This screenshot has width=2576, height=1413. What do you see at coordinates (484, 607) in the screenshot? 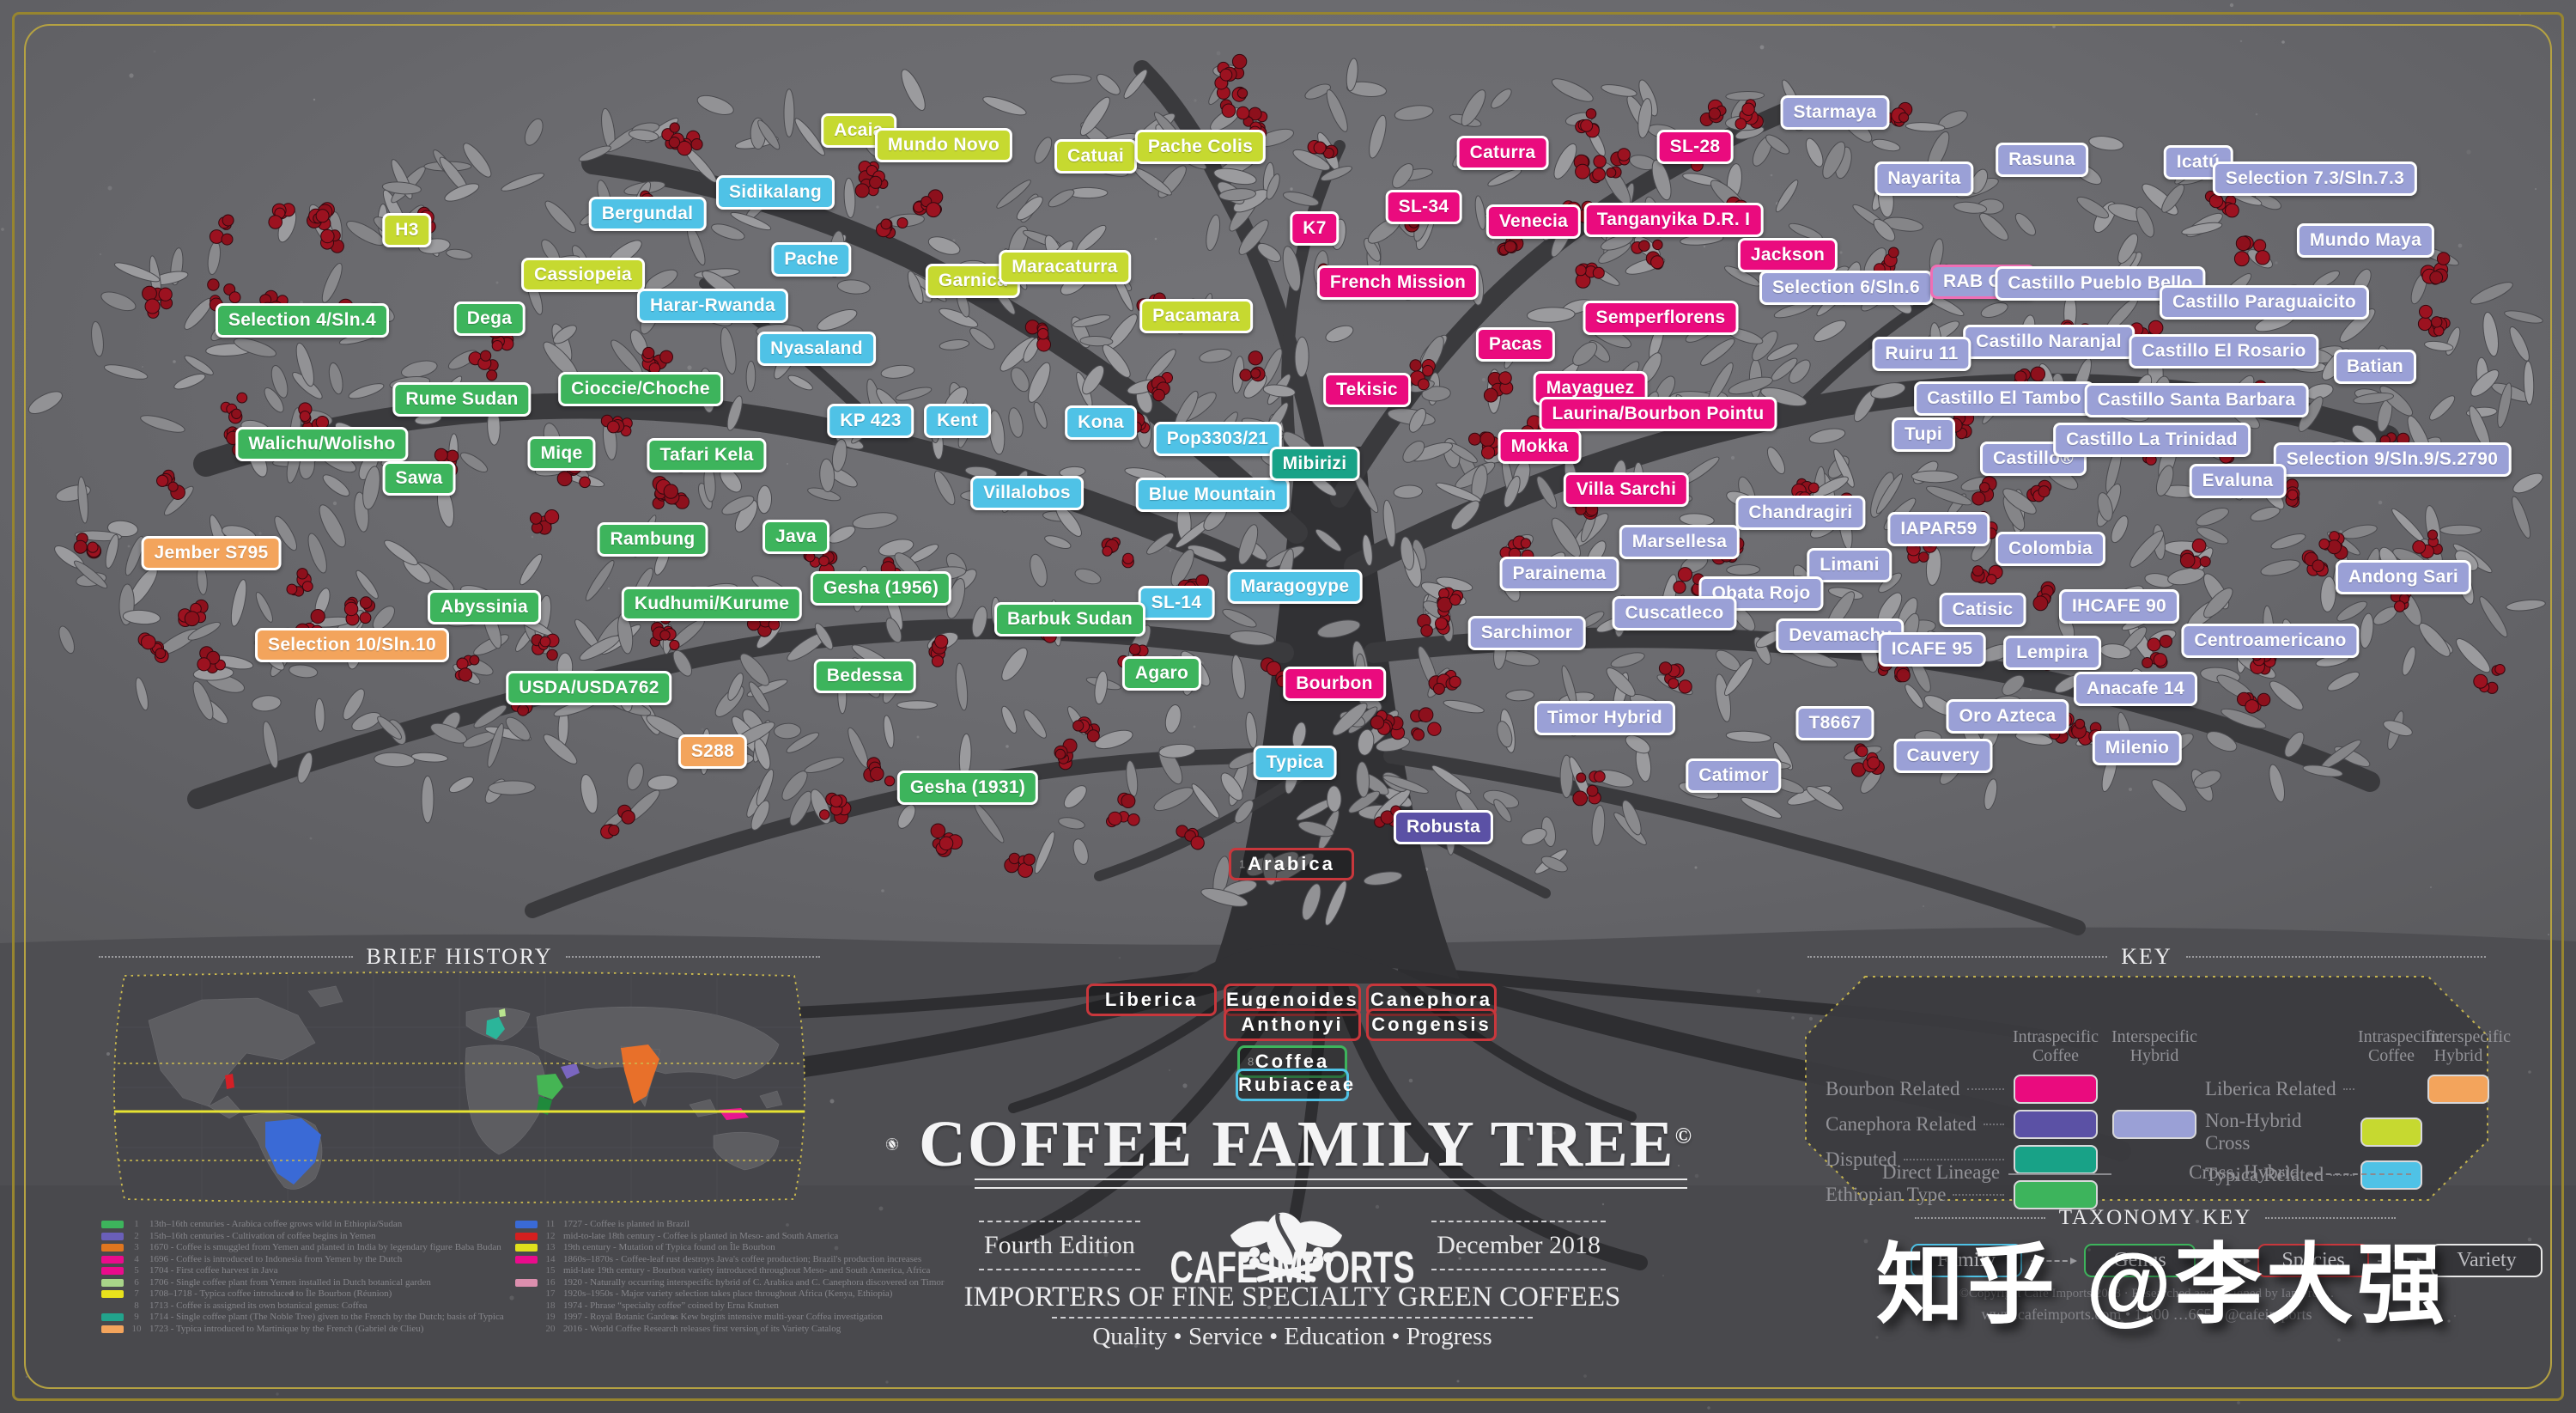
I see `label-text: Abyssinia` at bounding box center [484, 607].